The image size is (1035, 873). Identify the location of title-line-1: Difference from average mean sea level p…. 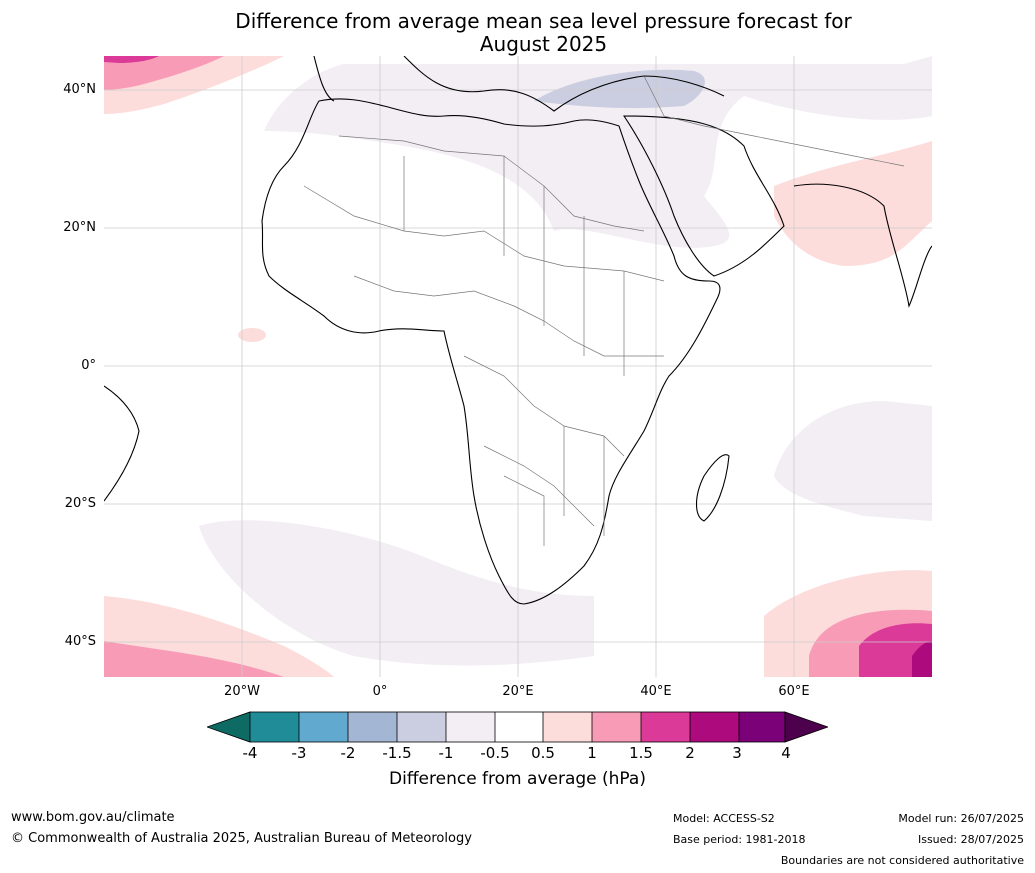
(543, 21).